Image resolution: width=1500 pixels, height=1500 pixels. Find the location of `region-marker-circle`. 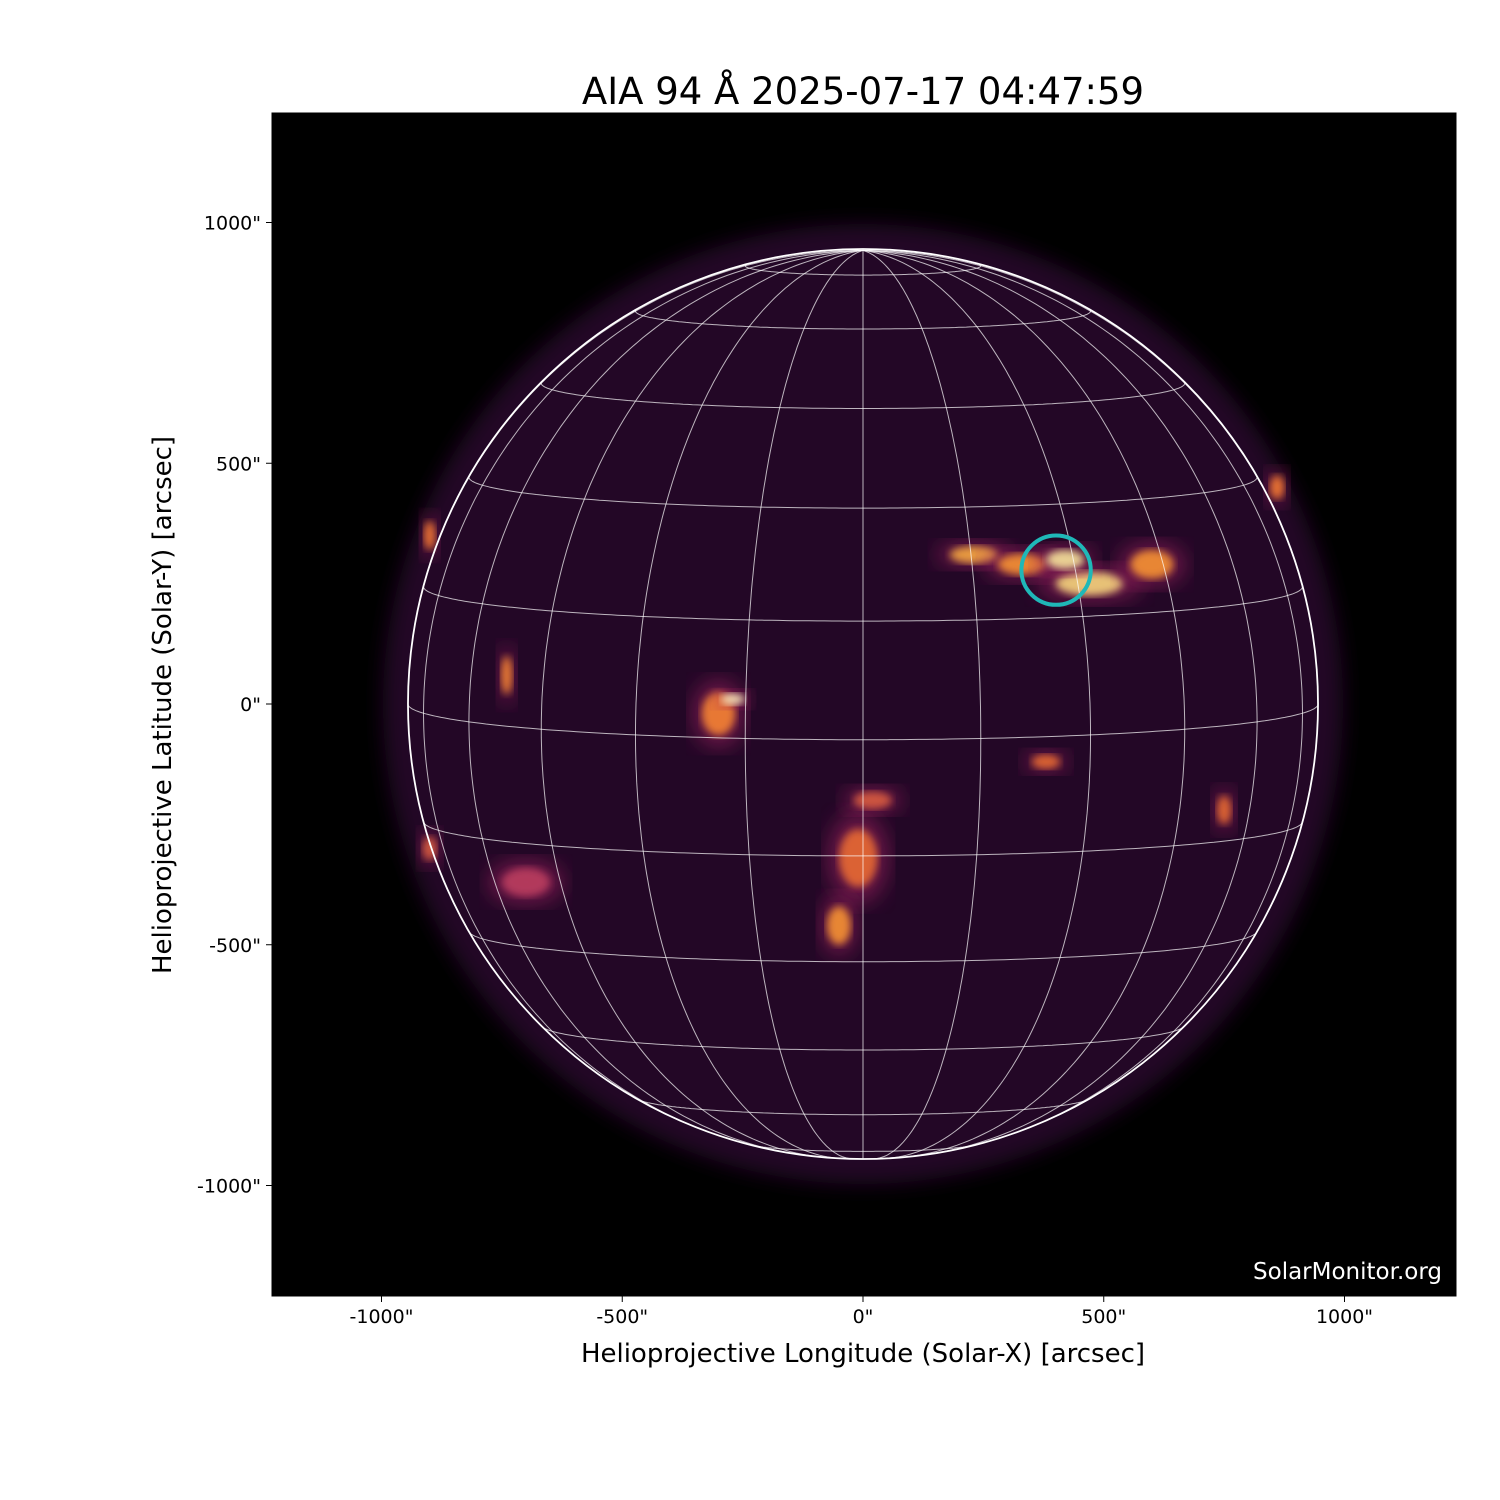

region-marker-circle is located at coordinates (1056, 570).